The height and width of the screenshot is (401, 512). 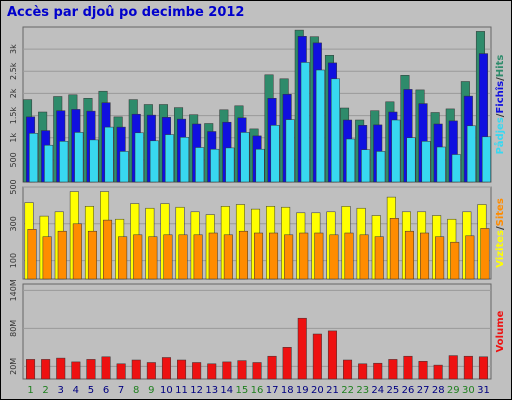 I want to click on day-label-25: 25, so click(x=393, y=390).